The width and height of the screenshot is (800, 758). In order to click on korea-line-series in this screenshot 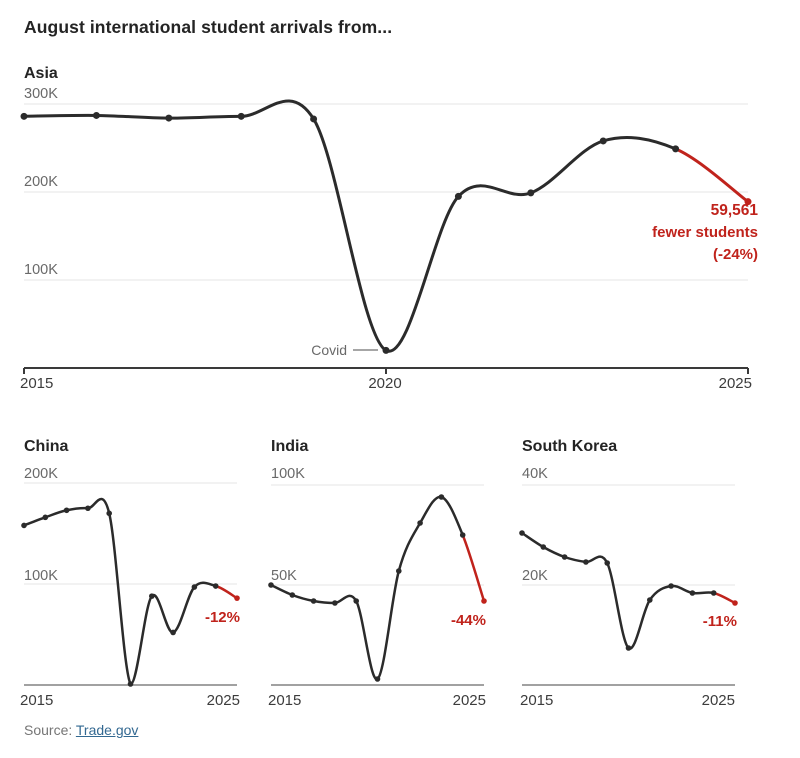, I will do `click(617, 590)`.